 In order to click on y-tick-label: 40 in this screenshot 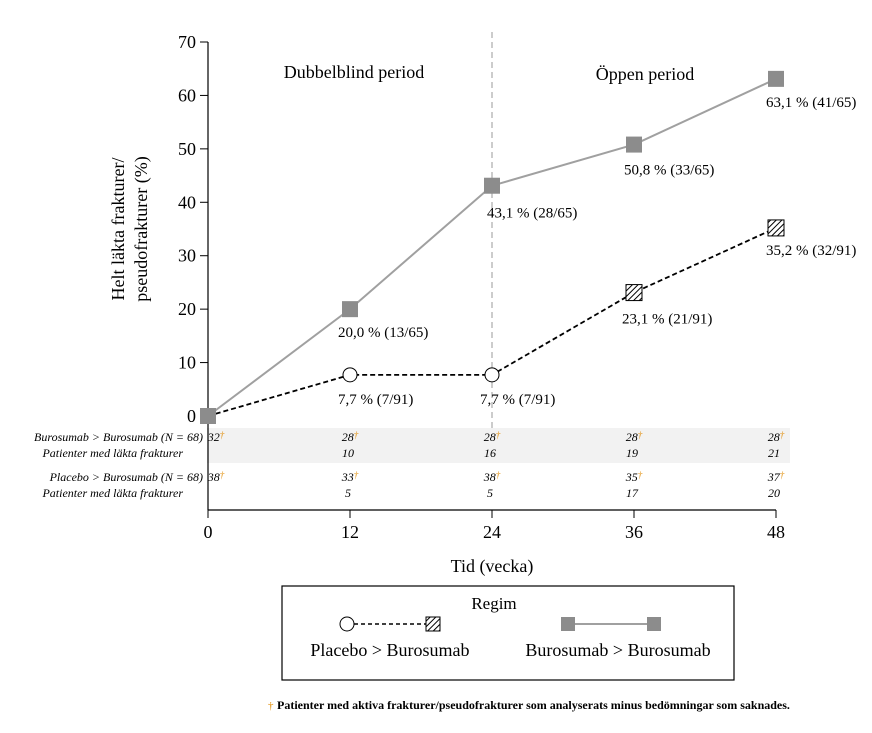, I will do `click(187, 202)`.